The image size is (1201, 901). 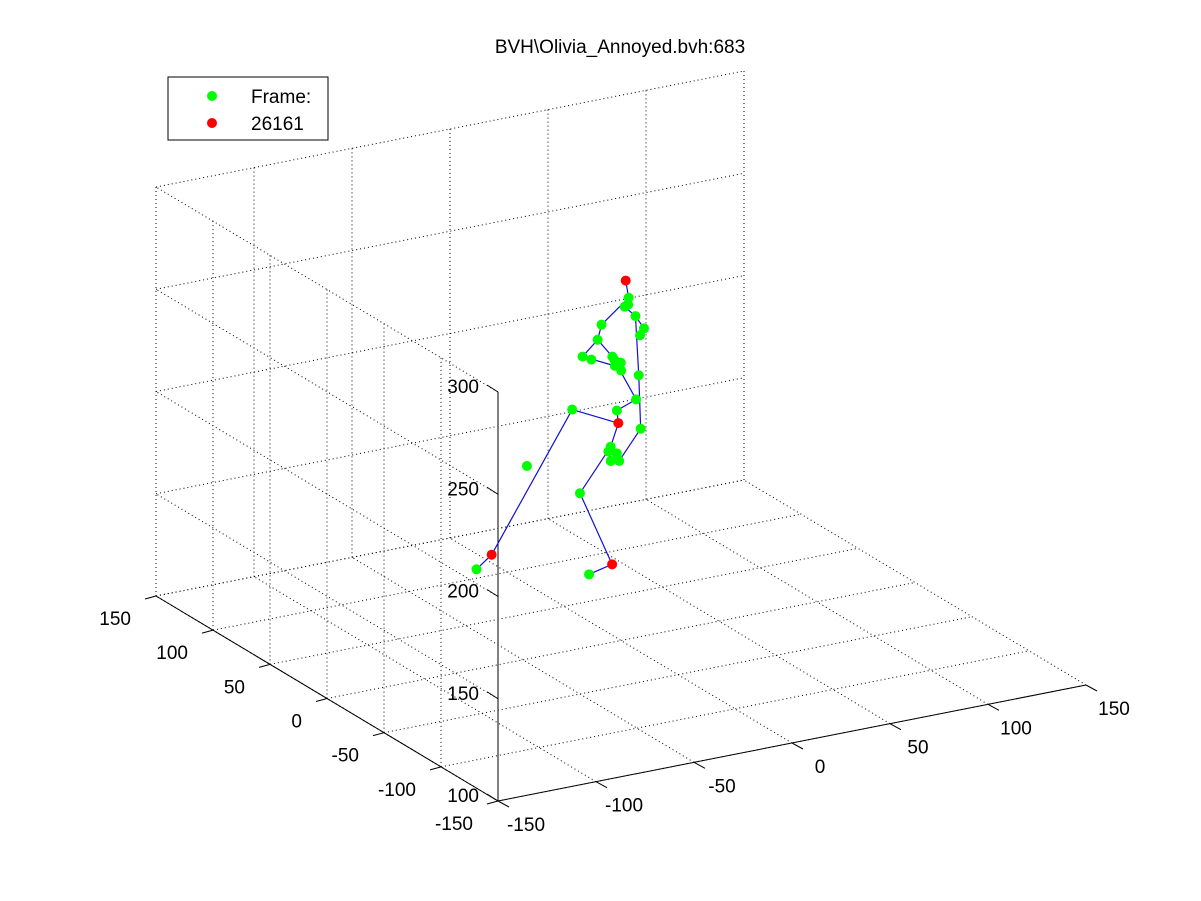 I want to click on x-tick-label: 50, so click(x=917, y=748).